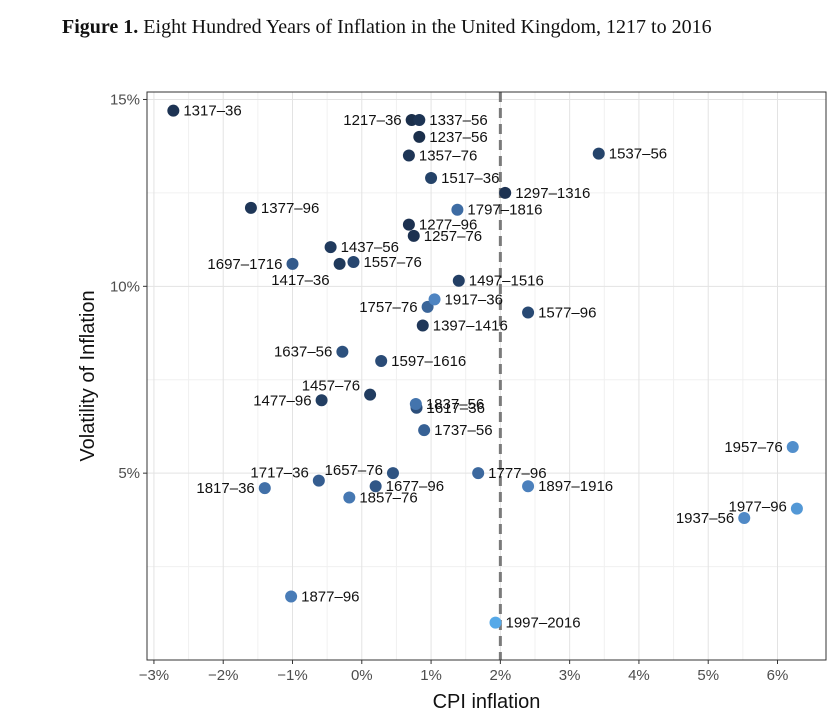  What do you see at coordinates (330, 596) in the screenshot?
I see `data-label: 1877–96` at bounding box center [330, 596].